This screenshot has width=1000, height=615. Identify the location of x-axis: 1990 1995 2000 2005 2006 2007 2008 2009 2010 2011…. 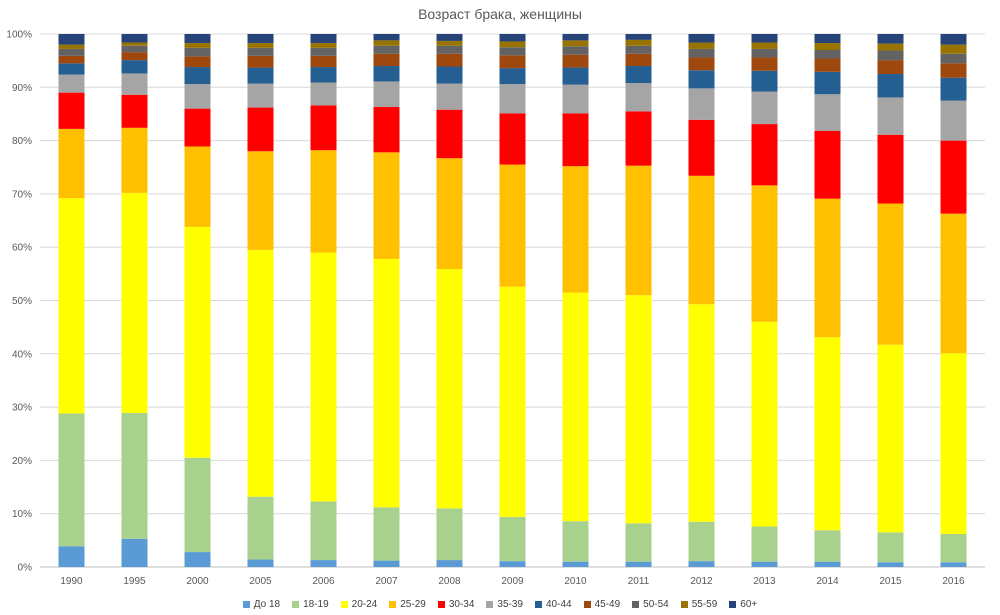
(512, 581).